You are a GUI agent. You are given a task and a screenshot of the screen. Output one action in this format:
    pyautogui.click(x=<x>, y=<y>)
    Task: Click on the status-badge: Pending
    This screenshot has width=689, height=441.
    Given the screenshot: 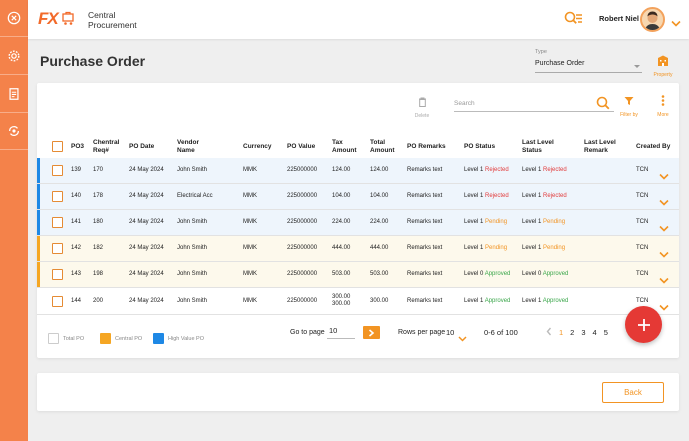 What is the action you would take?
    pyautogui.click(x=496, y=222)
    